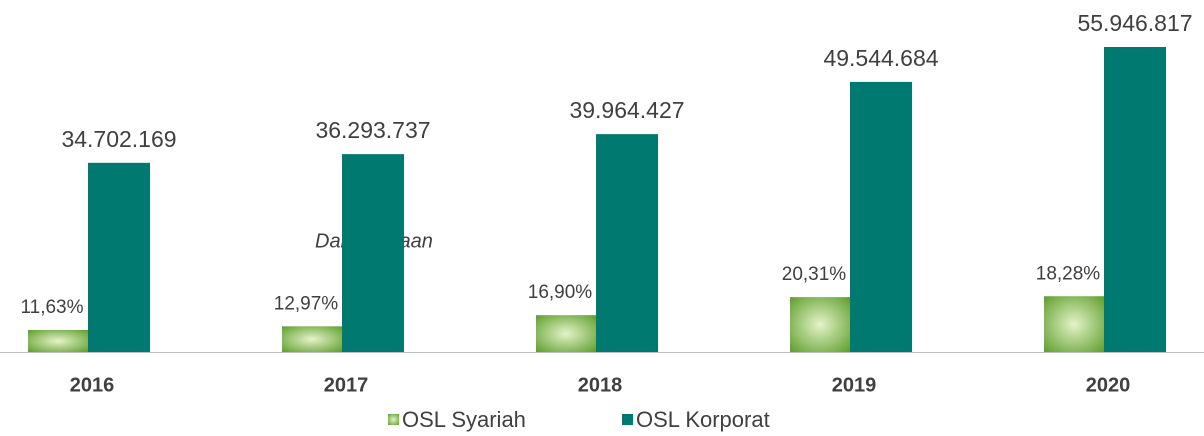 The height and width of the screenshot is (436, 1204). I want to click on legend-label: OSL Syariah, so click(464, 419).